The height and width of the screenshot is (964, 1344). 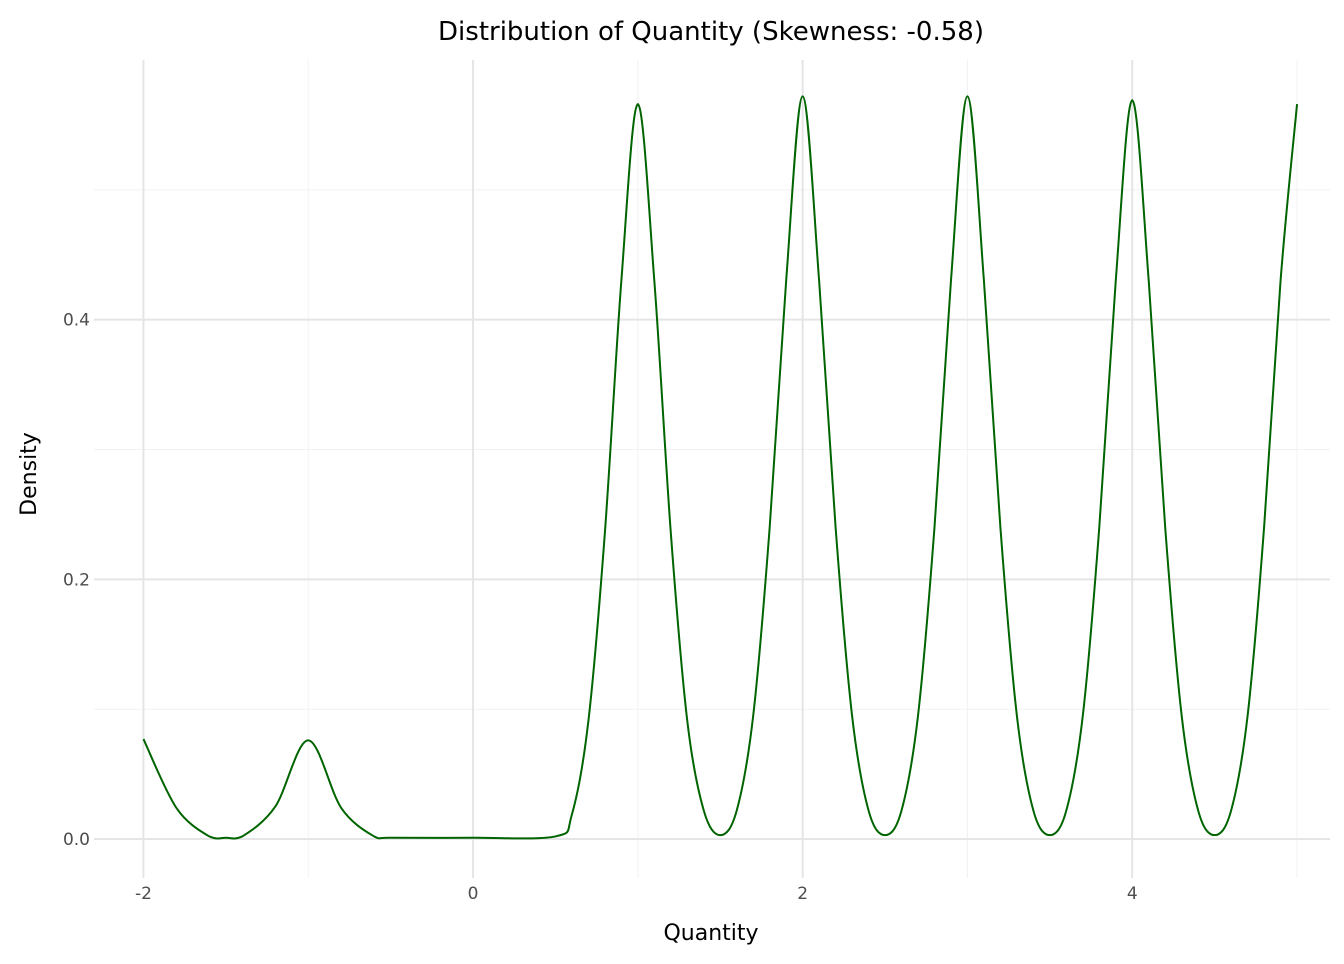 I want to click on y-tick-label: 0.2, so click(x=76, y=580).